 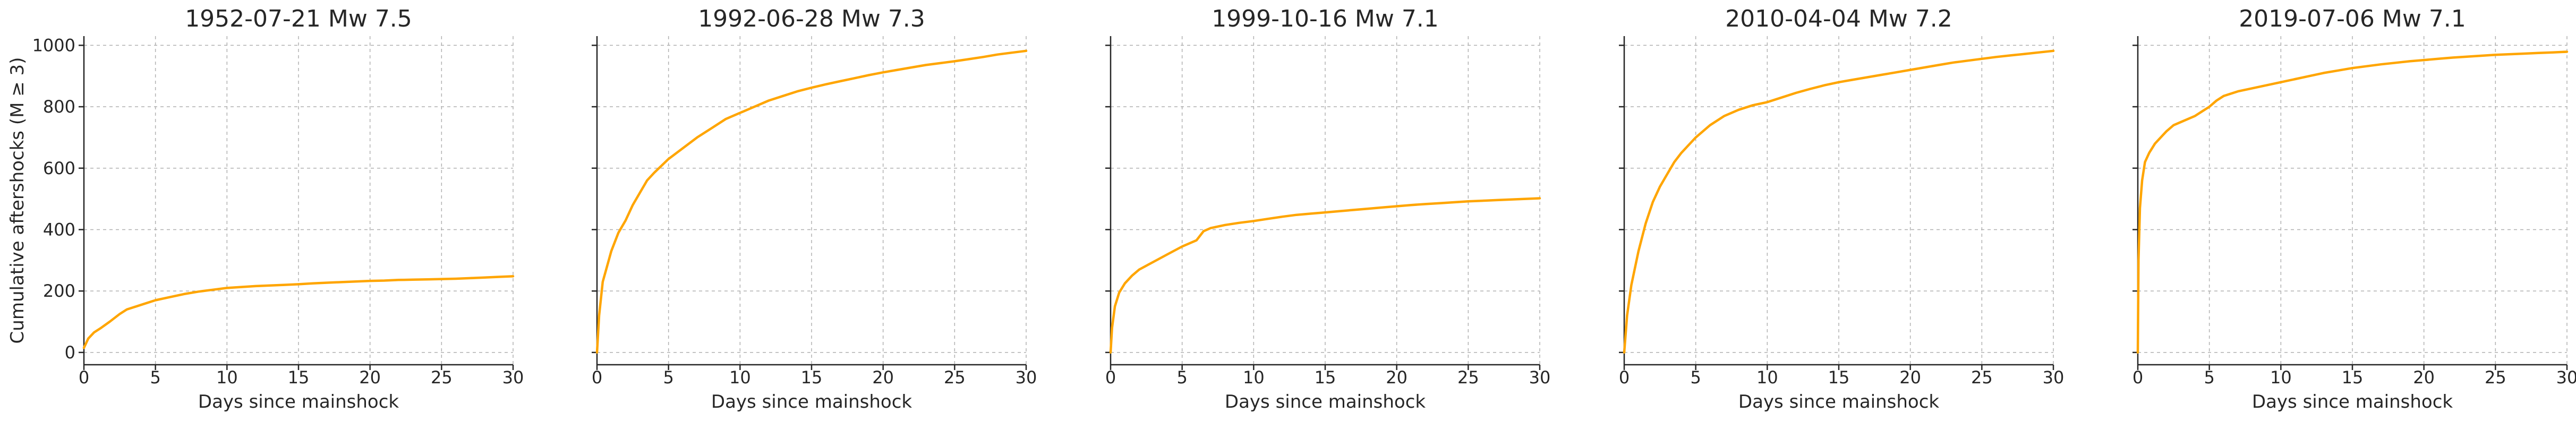 I want to click on y-tick-label: 400, so click(x=59, y=229).